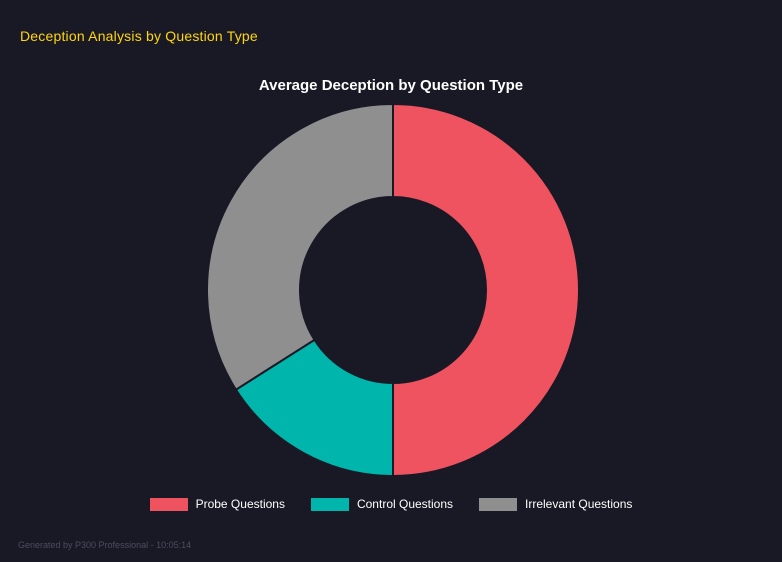 This screenshot has height=562, width=782. I want to click on page-title: Deception Analysis by Question Type, so click(139, 36).